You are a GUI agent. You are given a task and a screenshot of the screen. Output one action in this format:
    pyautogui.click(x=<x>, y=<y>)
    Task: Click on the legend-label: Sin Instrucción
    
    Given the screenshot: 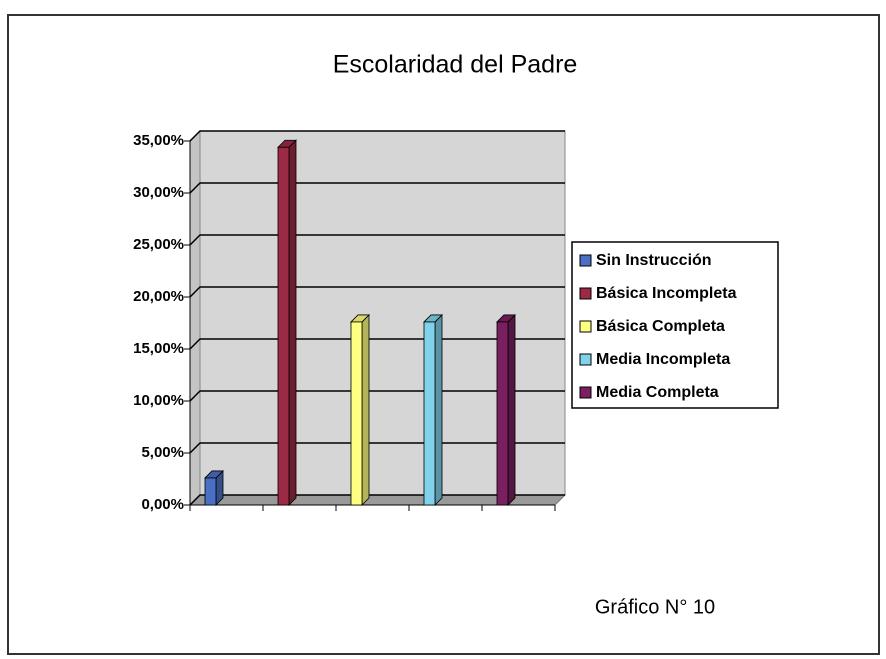 What is the action you would take?
    pyautogui.click(x=654, y=260)
    